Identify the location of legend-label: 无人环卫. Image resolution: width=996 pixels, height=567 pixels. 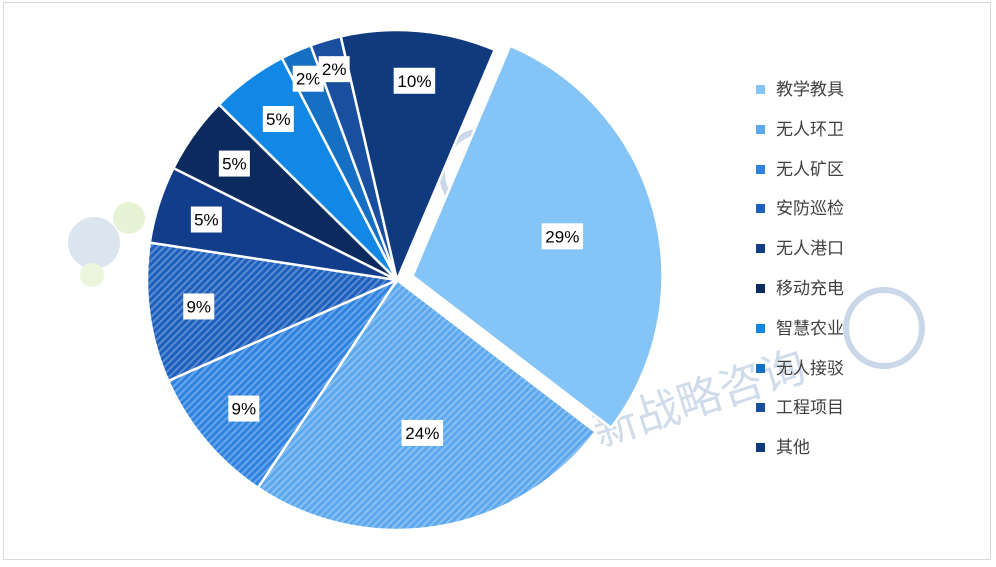
(810, 129).